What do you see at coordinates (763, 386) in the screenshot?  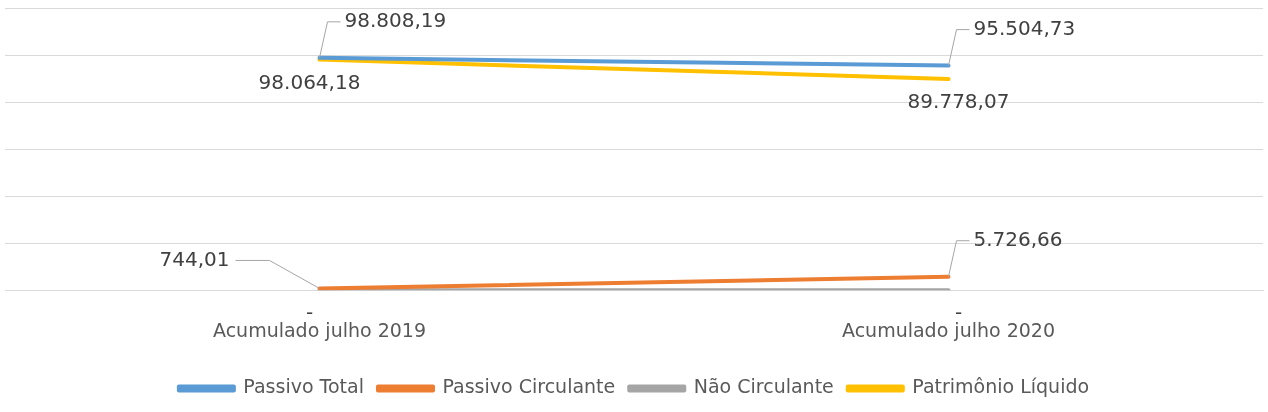 I see `legend-label: Não Circulante` at bounding box center [763, 386].